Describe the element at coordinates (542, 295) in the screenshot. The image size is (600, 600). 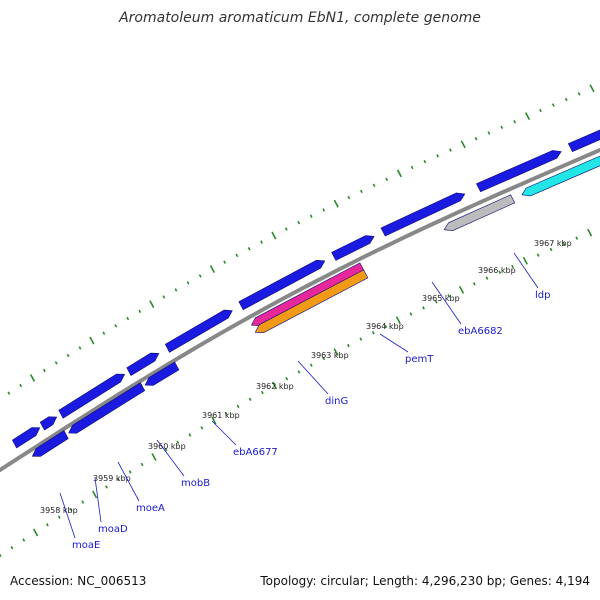
I see `gene-label: ldp` at that location.